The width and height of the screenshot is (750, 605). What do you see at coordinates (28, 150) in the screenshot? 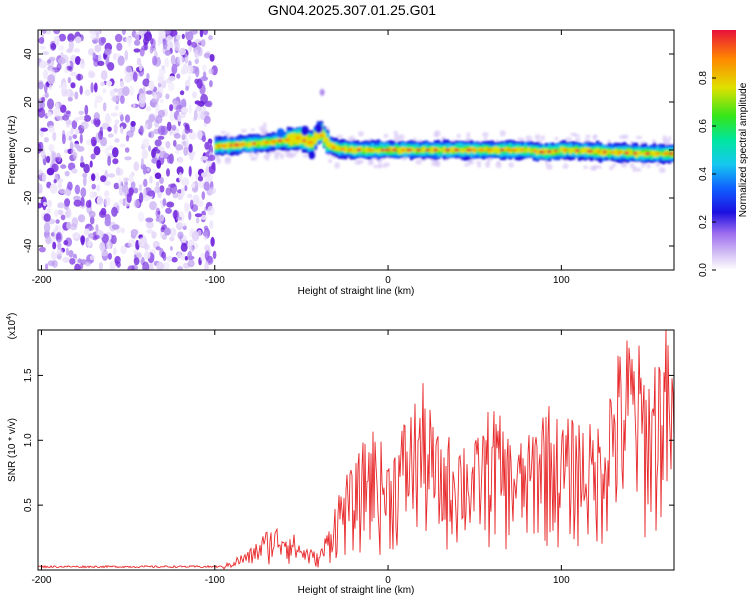
I see `y-tick-label: 0` at bounding box center [28, 150].